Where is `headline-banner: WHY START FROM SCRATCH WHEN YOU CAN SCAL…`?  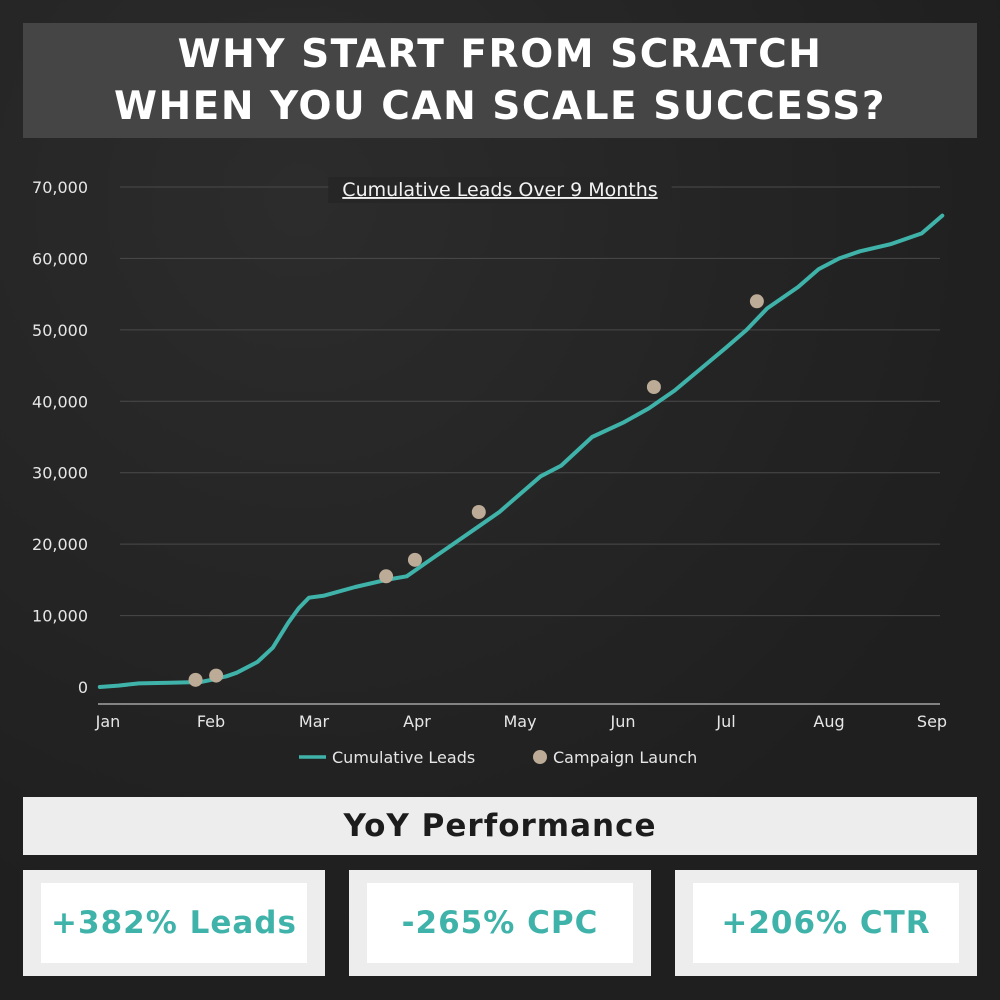
headline-banner: WHY START FROM SCRATCH WHEN YOU CAN SCAL… is located at coordinates (500, 80).